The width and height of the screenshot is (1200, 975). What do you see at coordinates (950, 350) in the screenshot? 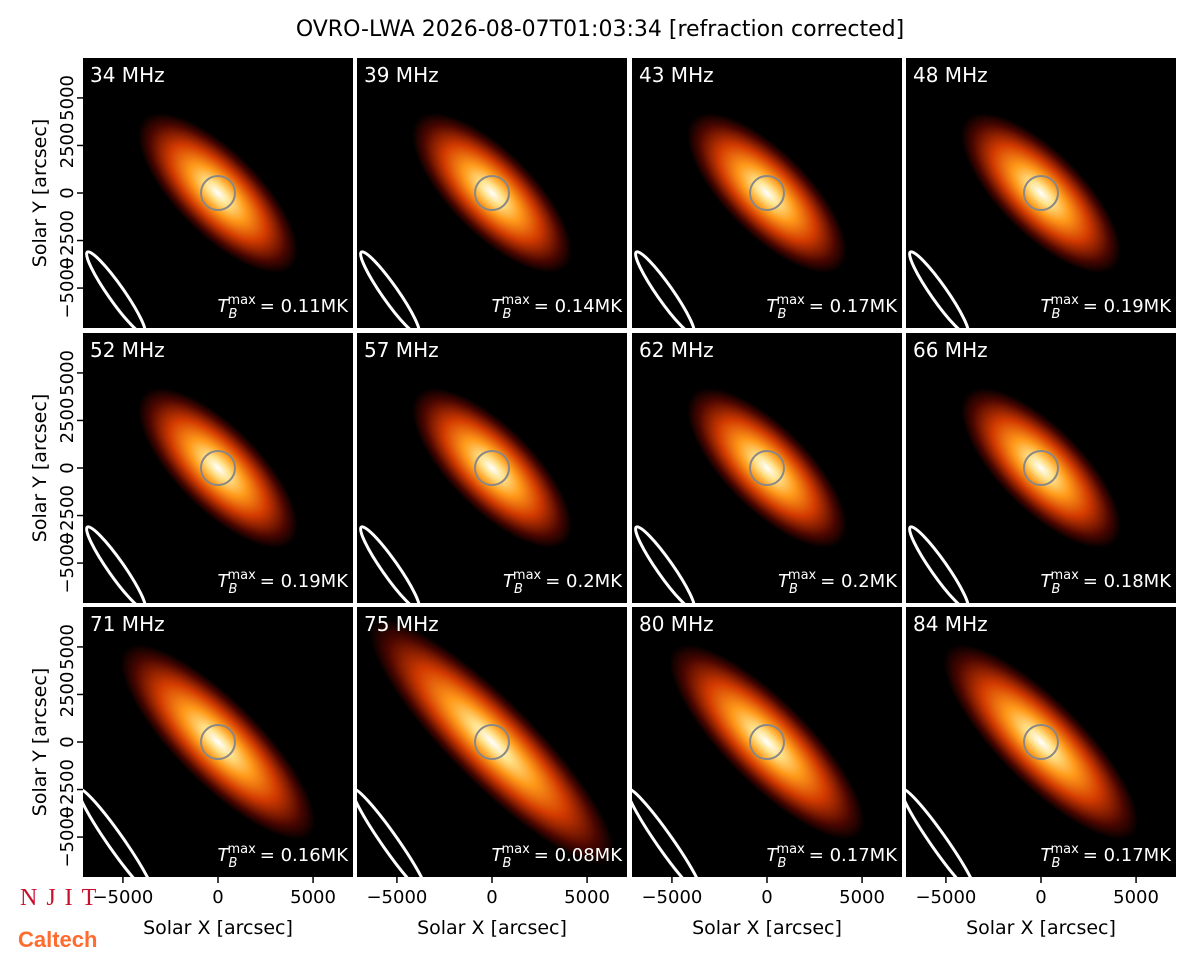
I see `frequency-label: 66 MHz` at bounding box center [950, 350].